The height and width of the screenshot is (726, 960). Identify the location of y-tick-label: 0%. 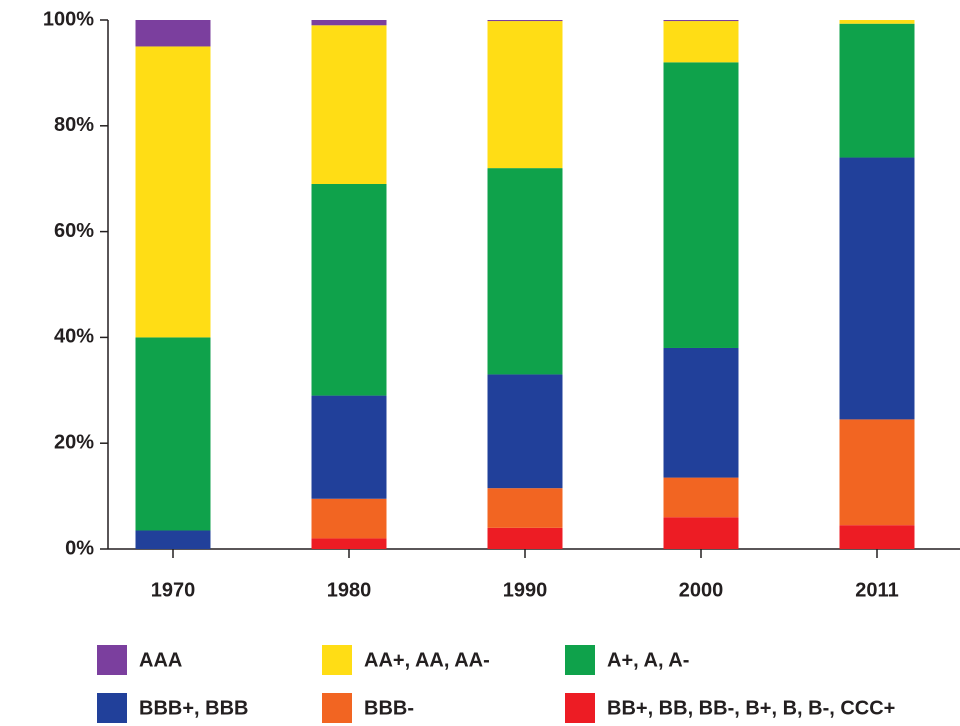
(79, 548).